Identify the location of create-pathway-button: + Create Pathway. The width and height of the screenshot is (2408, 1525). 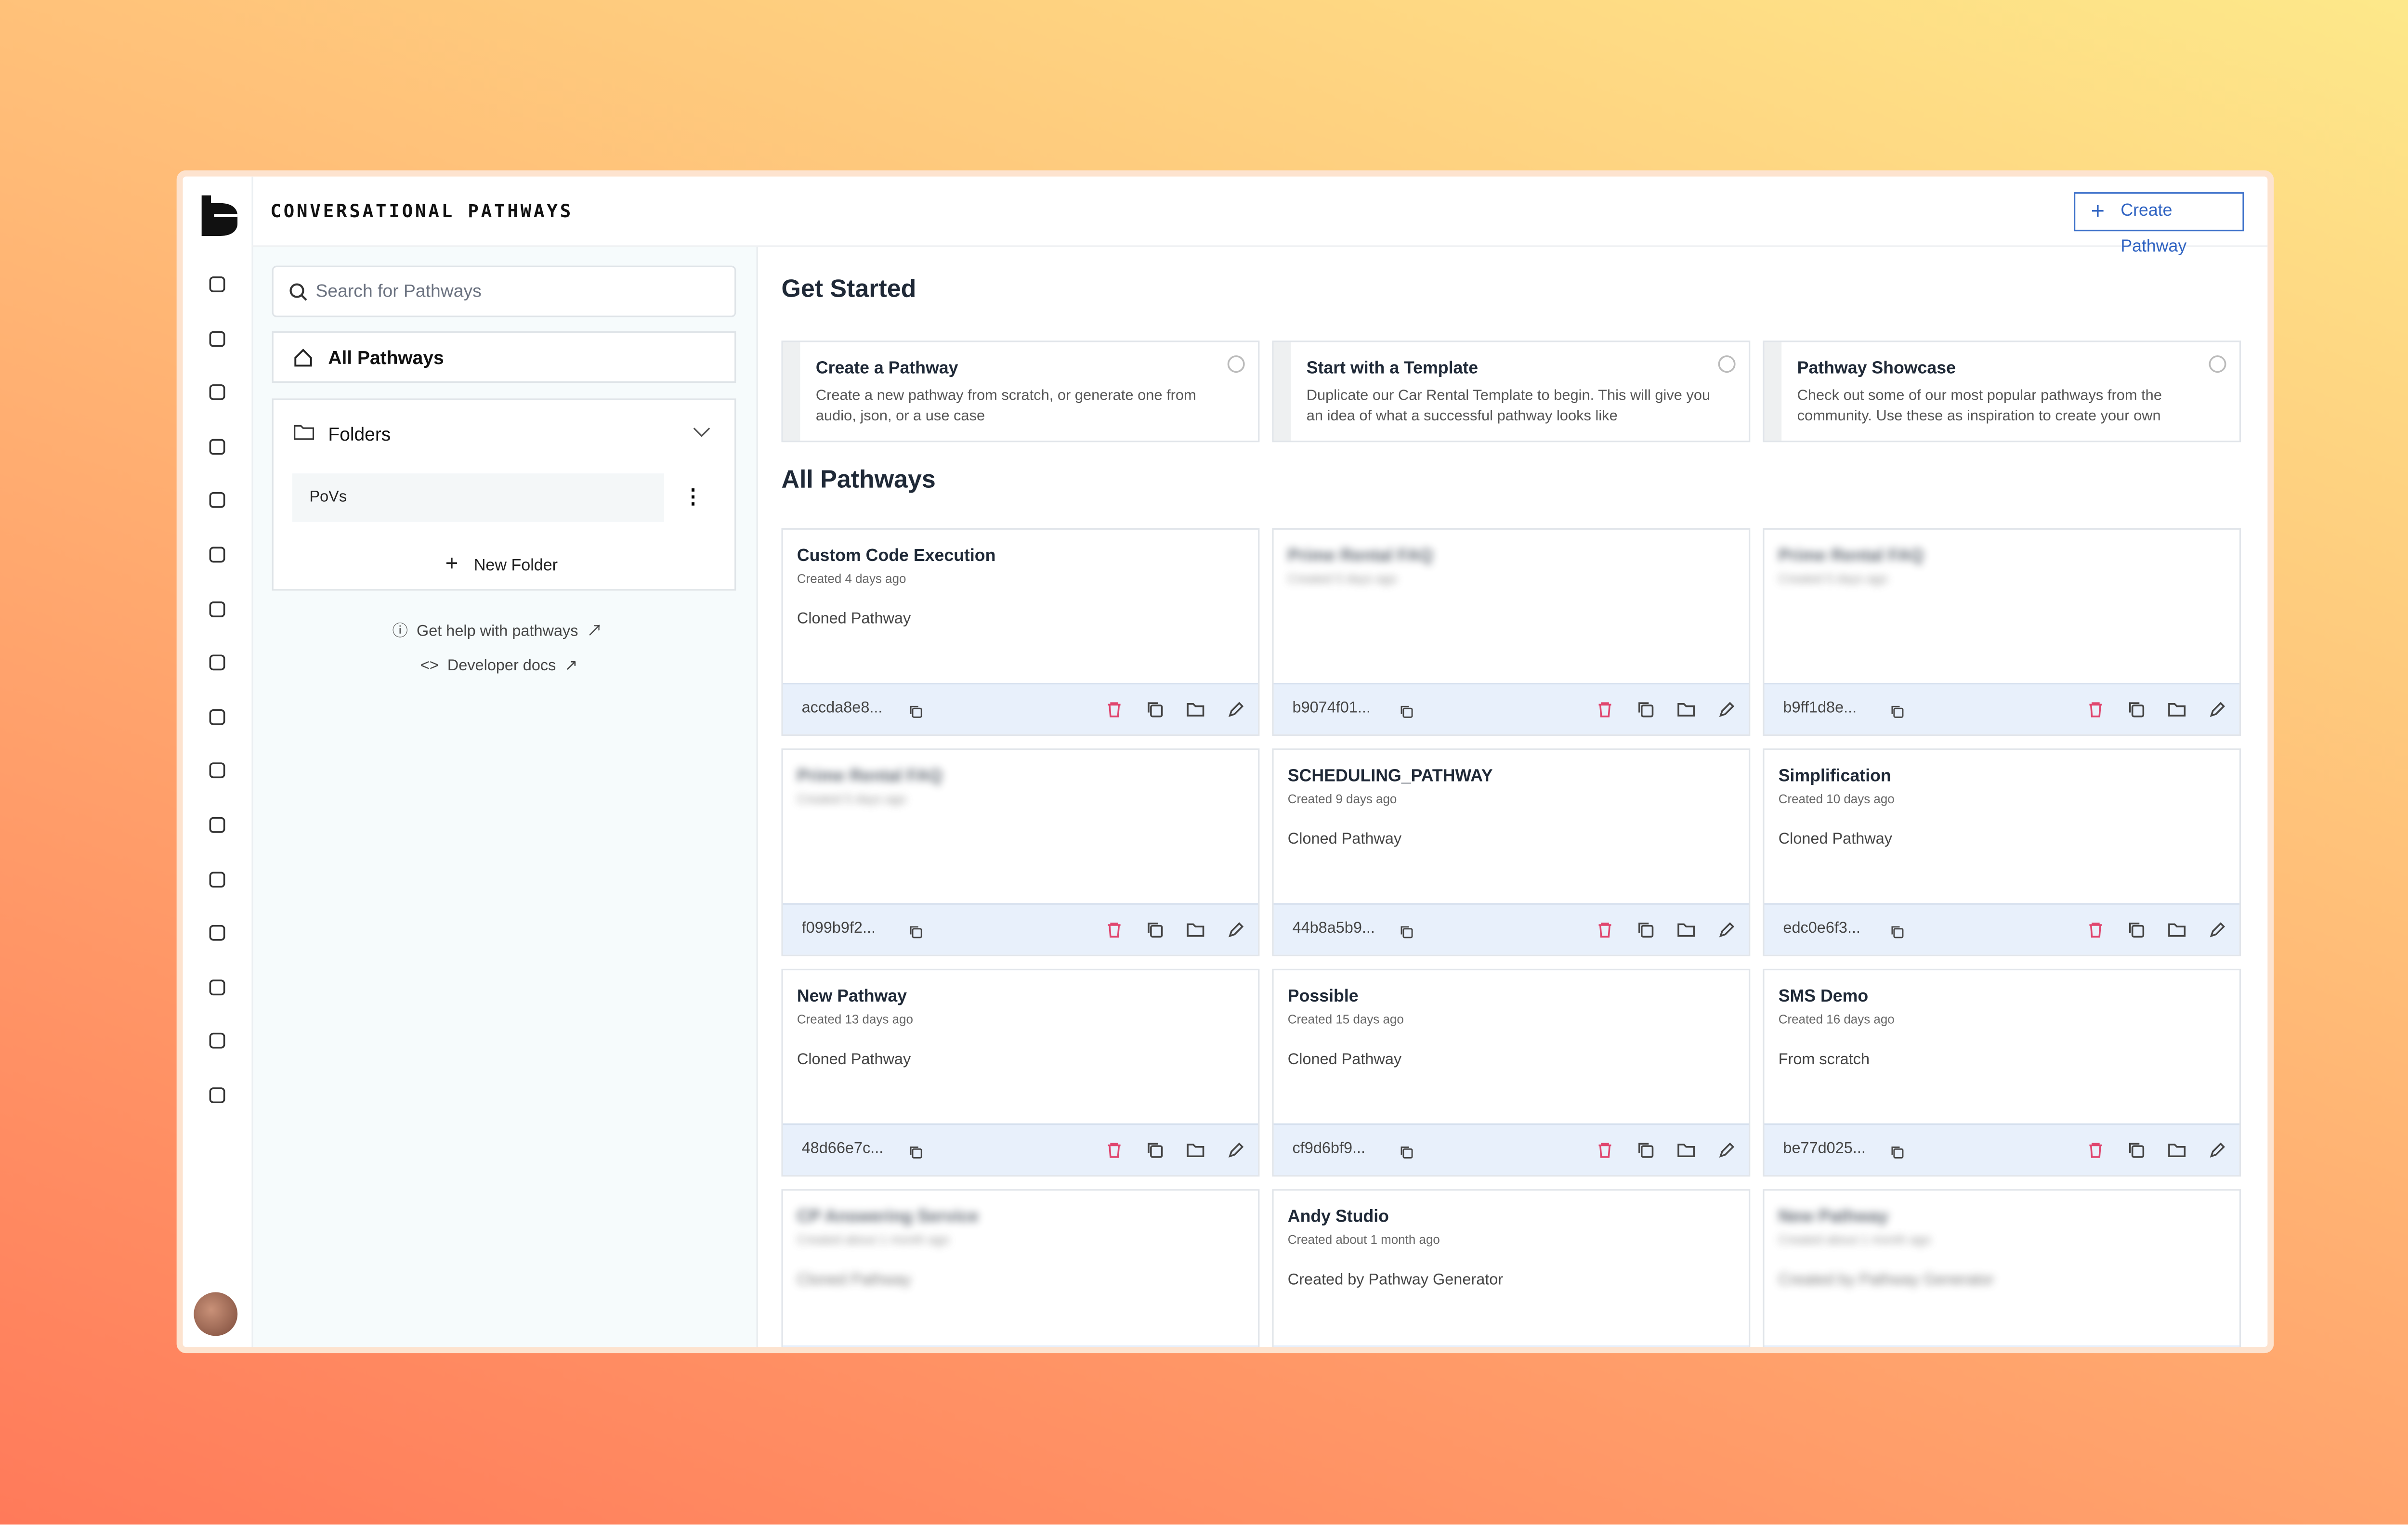
(2158, 224).